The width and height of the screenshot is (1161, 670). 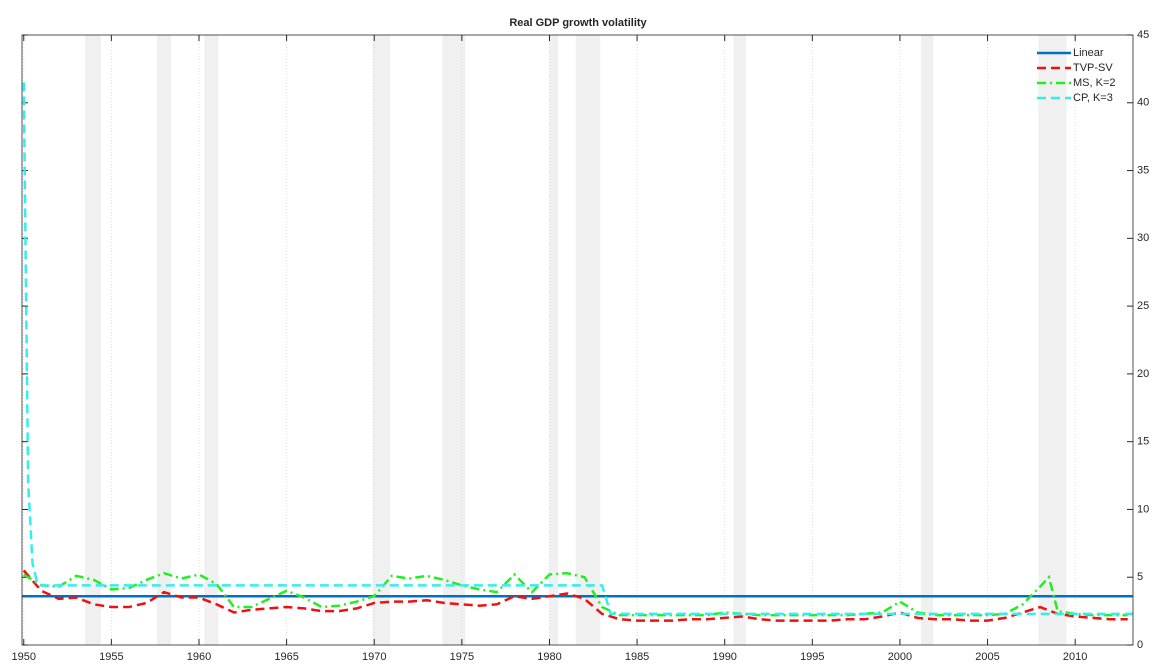 I want to click on y-tick-label: 0, so click(x=1140, y=645).